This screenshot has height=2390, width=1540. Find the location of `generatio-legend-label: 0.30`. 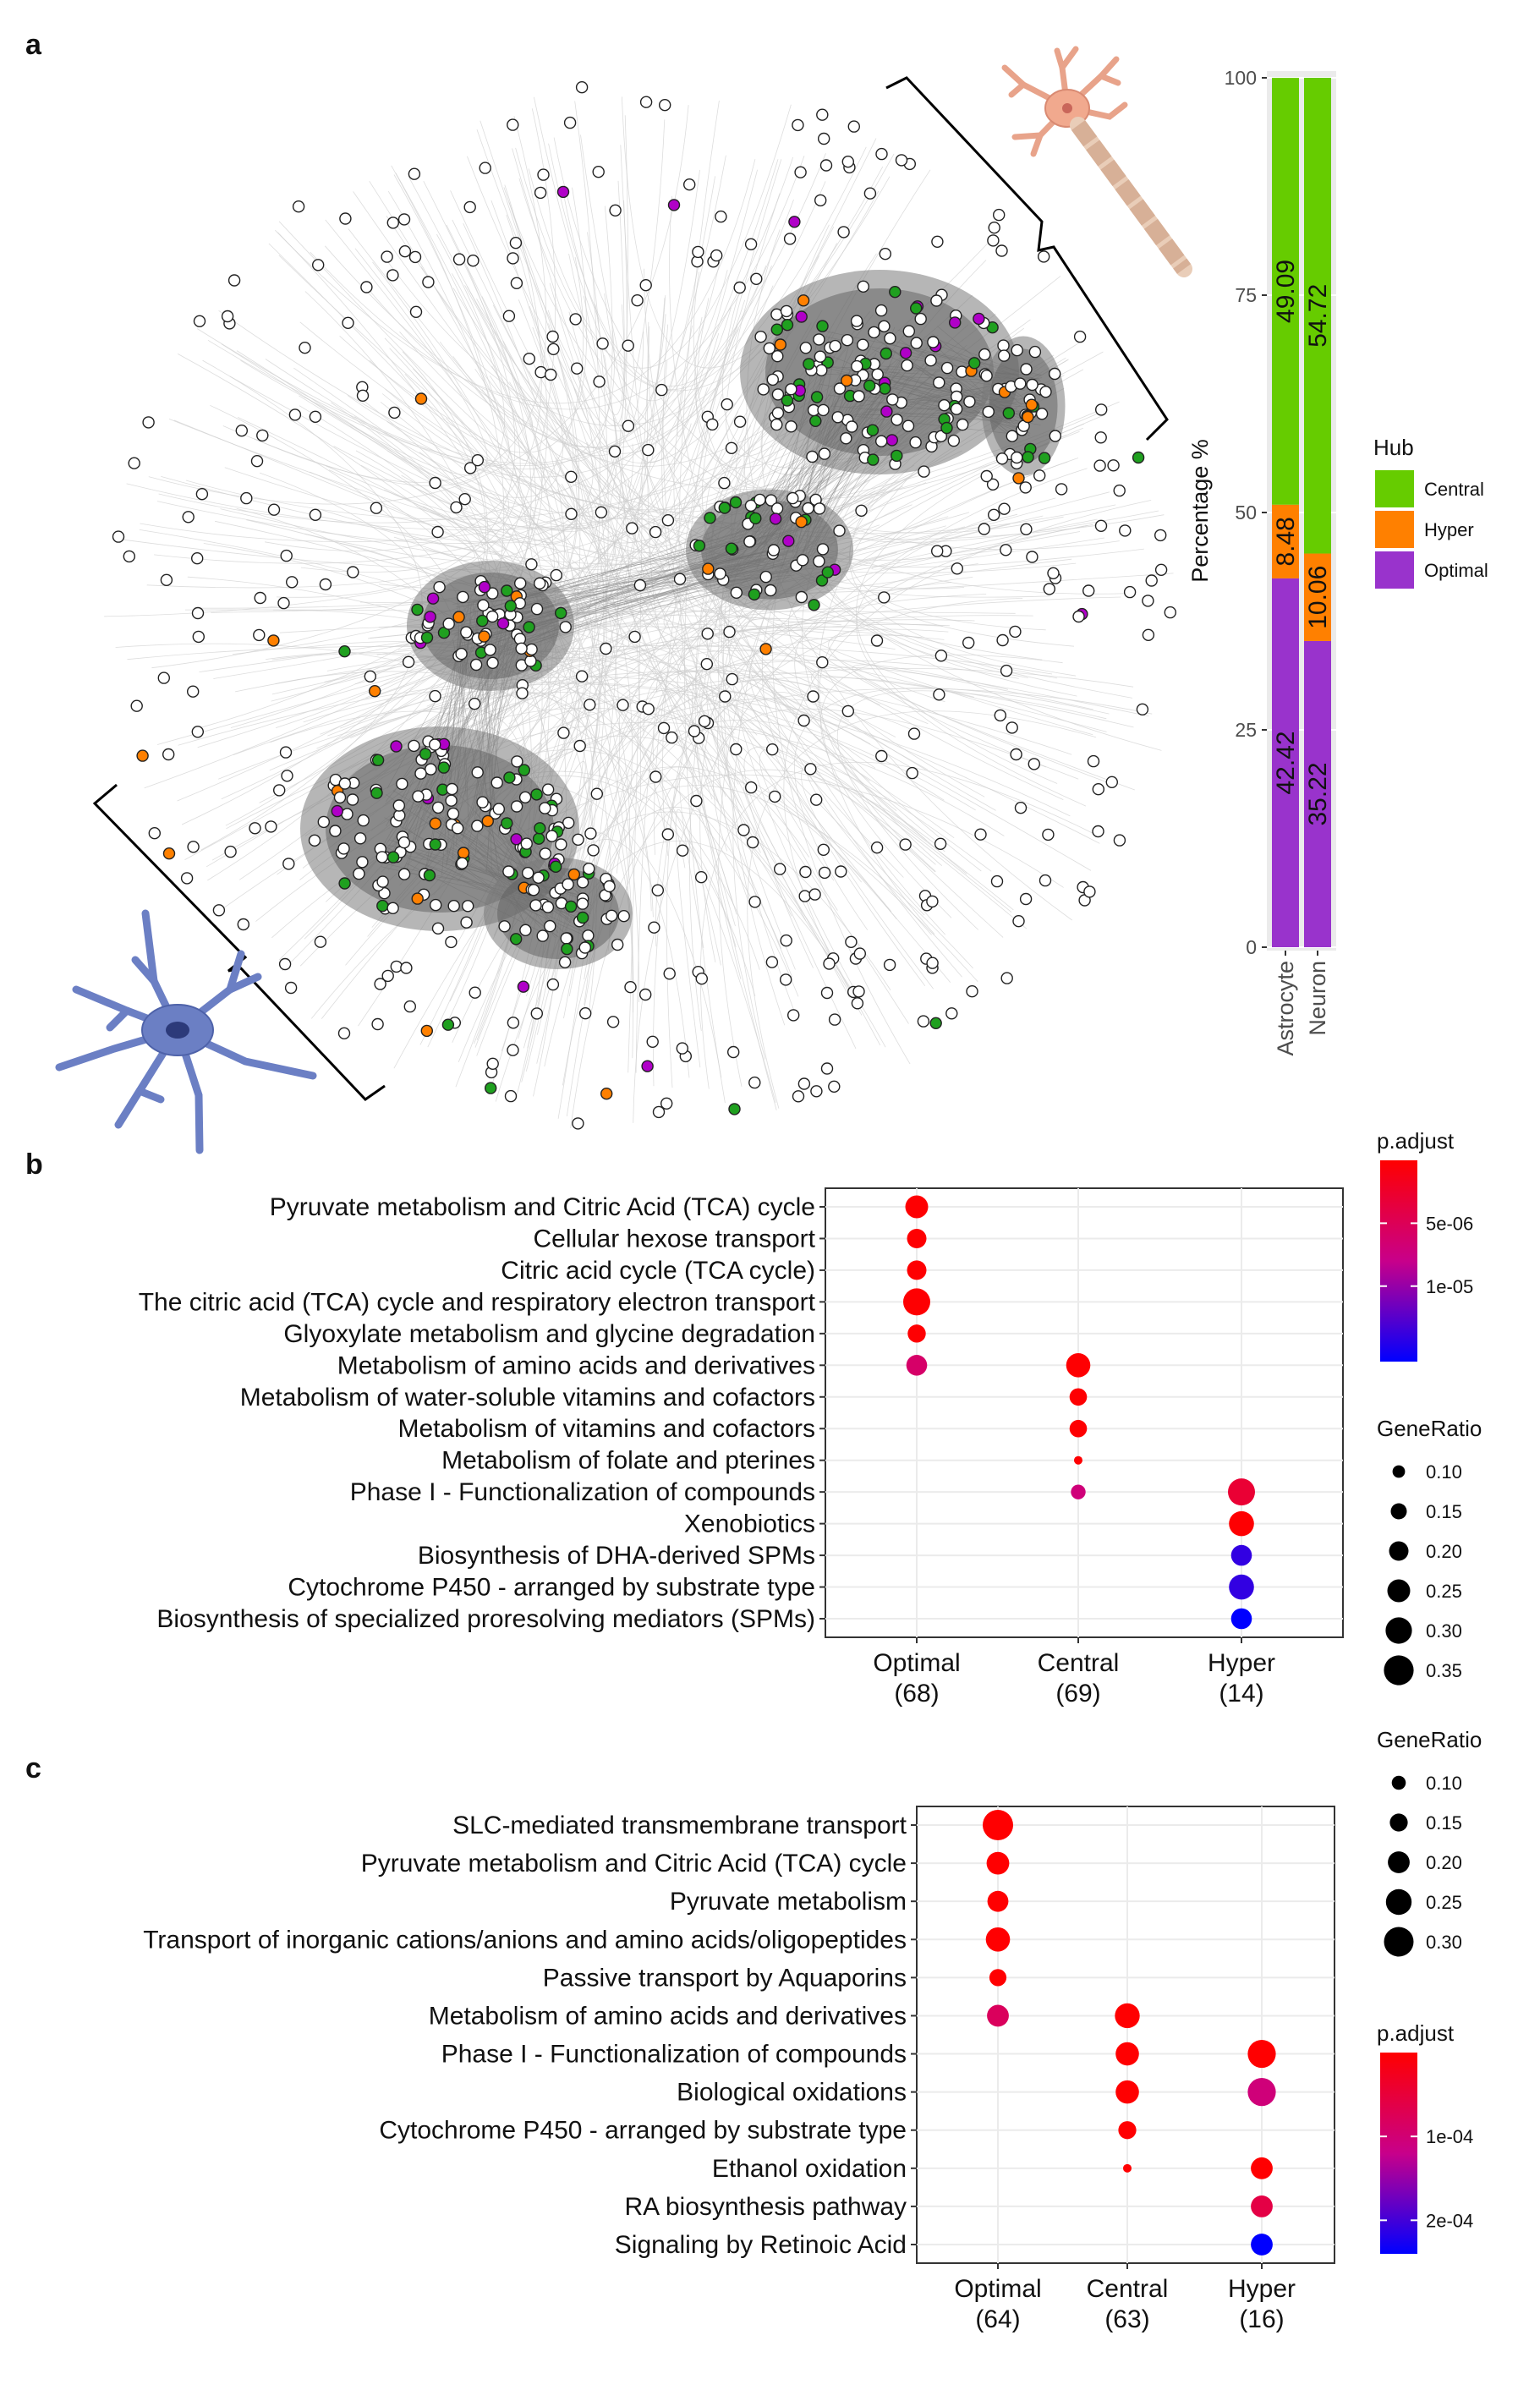

generatio-legend-label: 0.30 is located at coordinates (1444, 1942).